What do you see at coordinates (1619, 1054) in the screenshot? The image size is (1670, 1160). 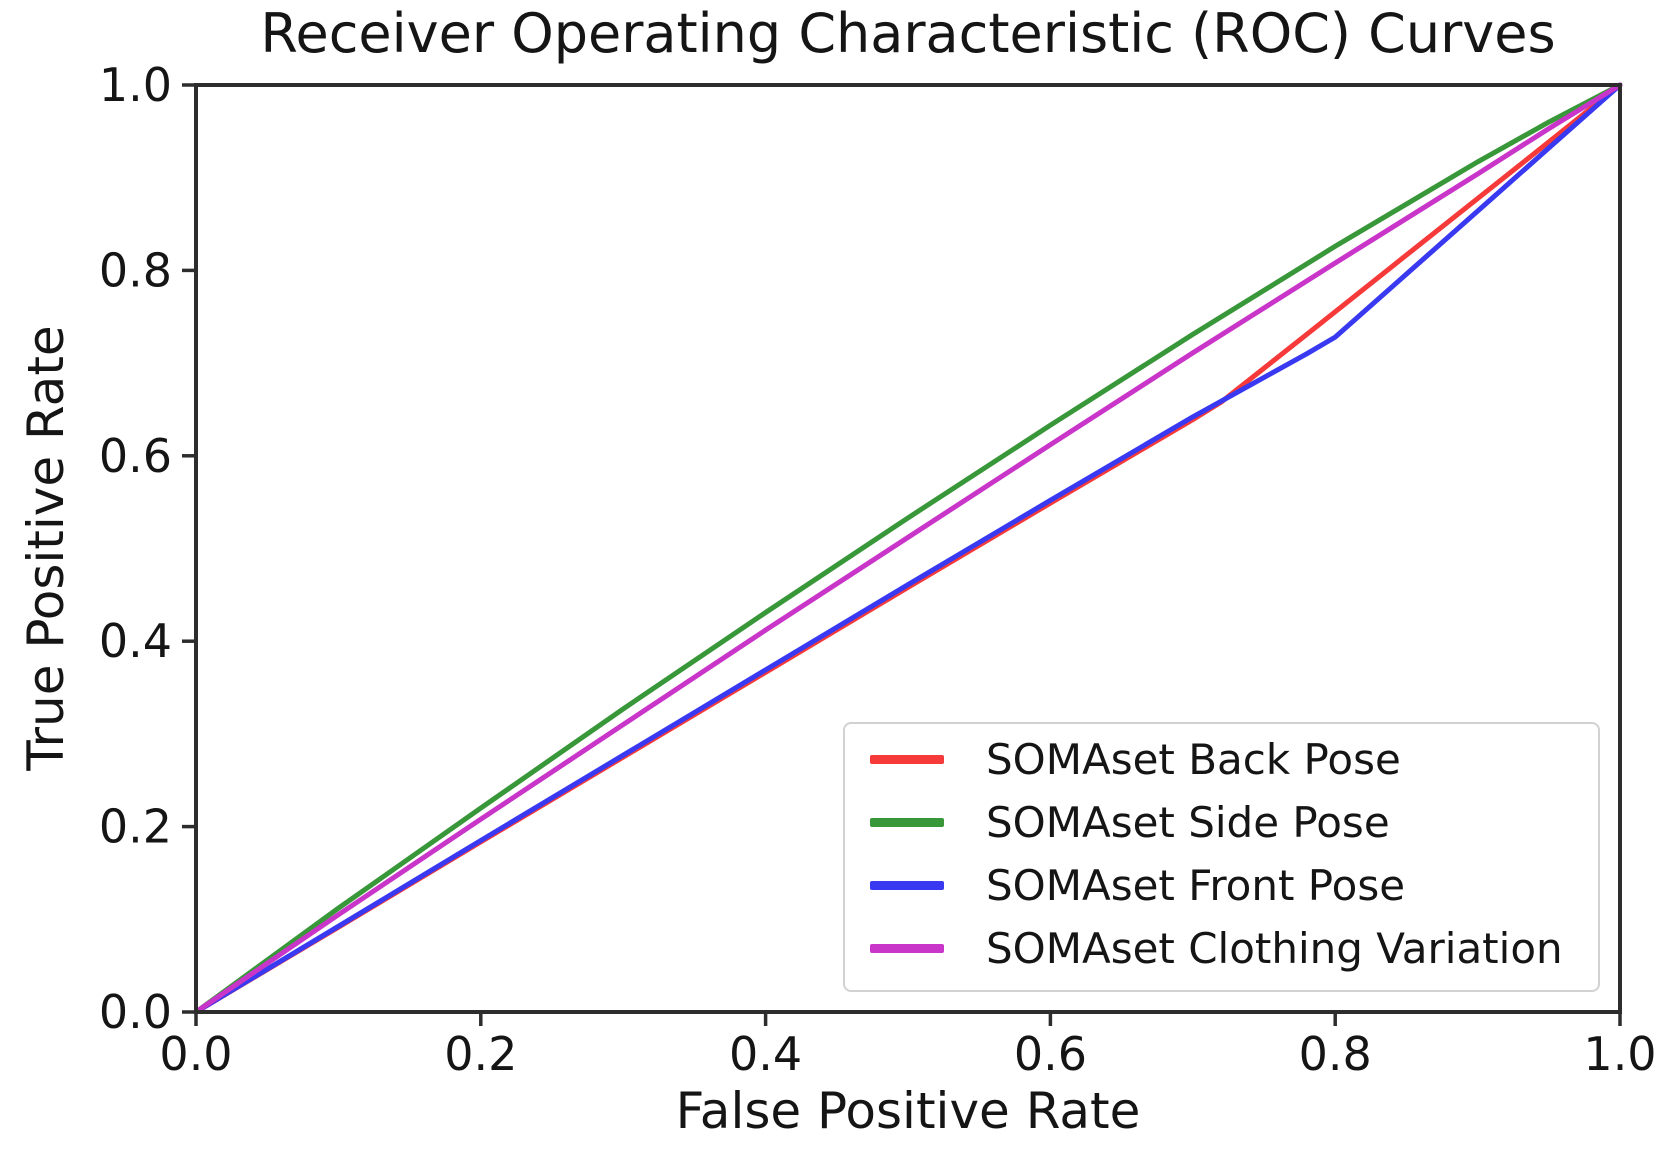 I see `x-tick-label: 1.0` at bounding box center [1619, 1054].